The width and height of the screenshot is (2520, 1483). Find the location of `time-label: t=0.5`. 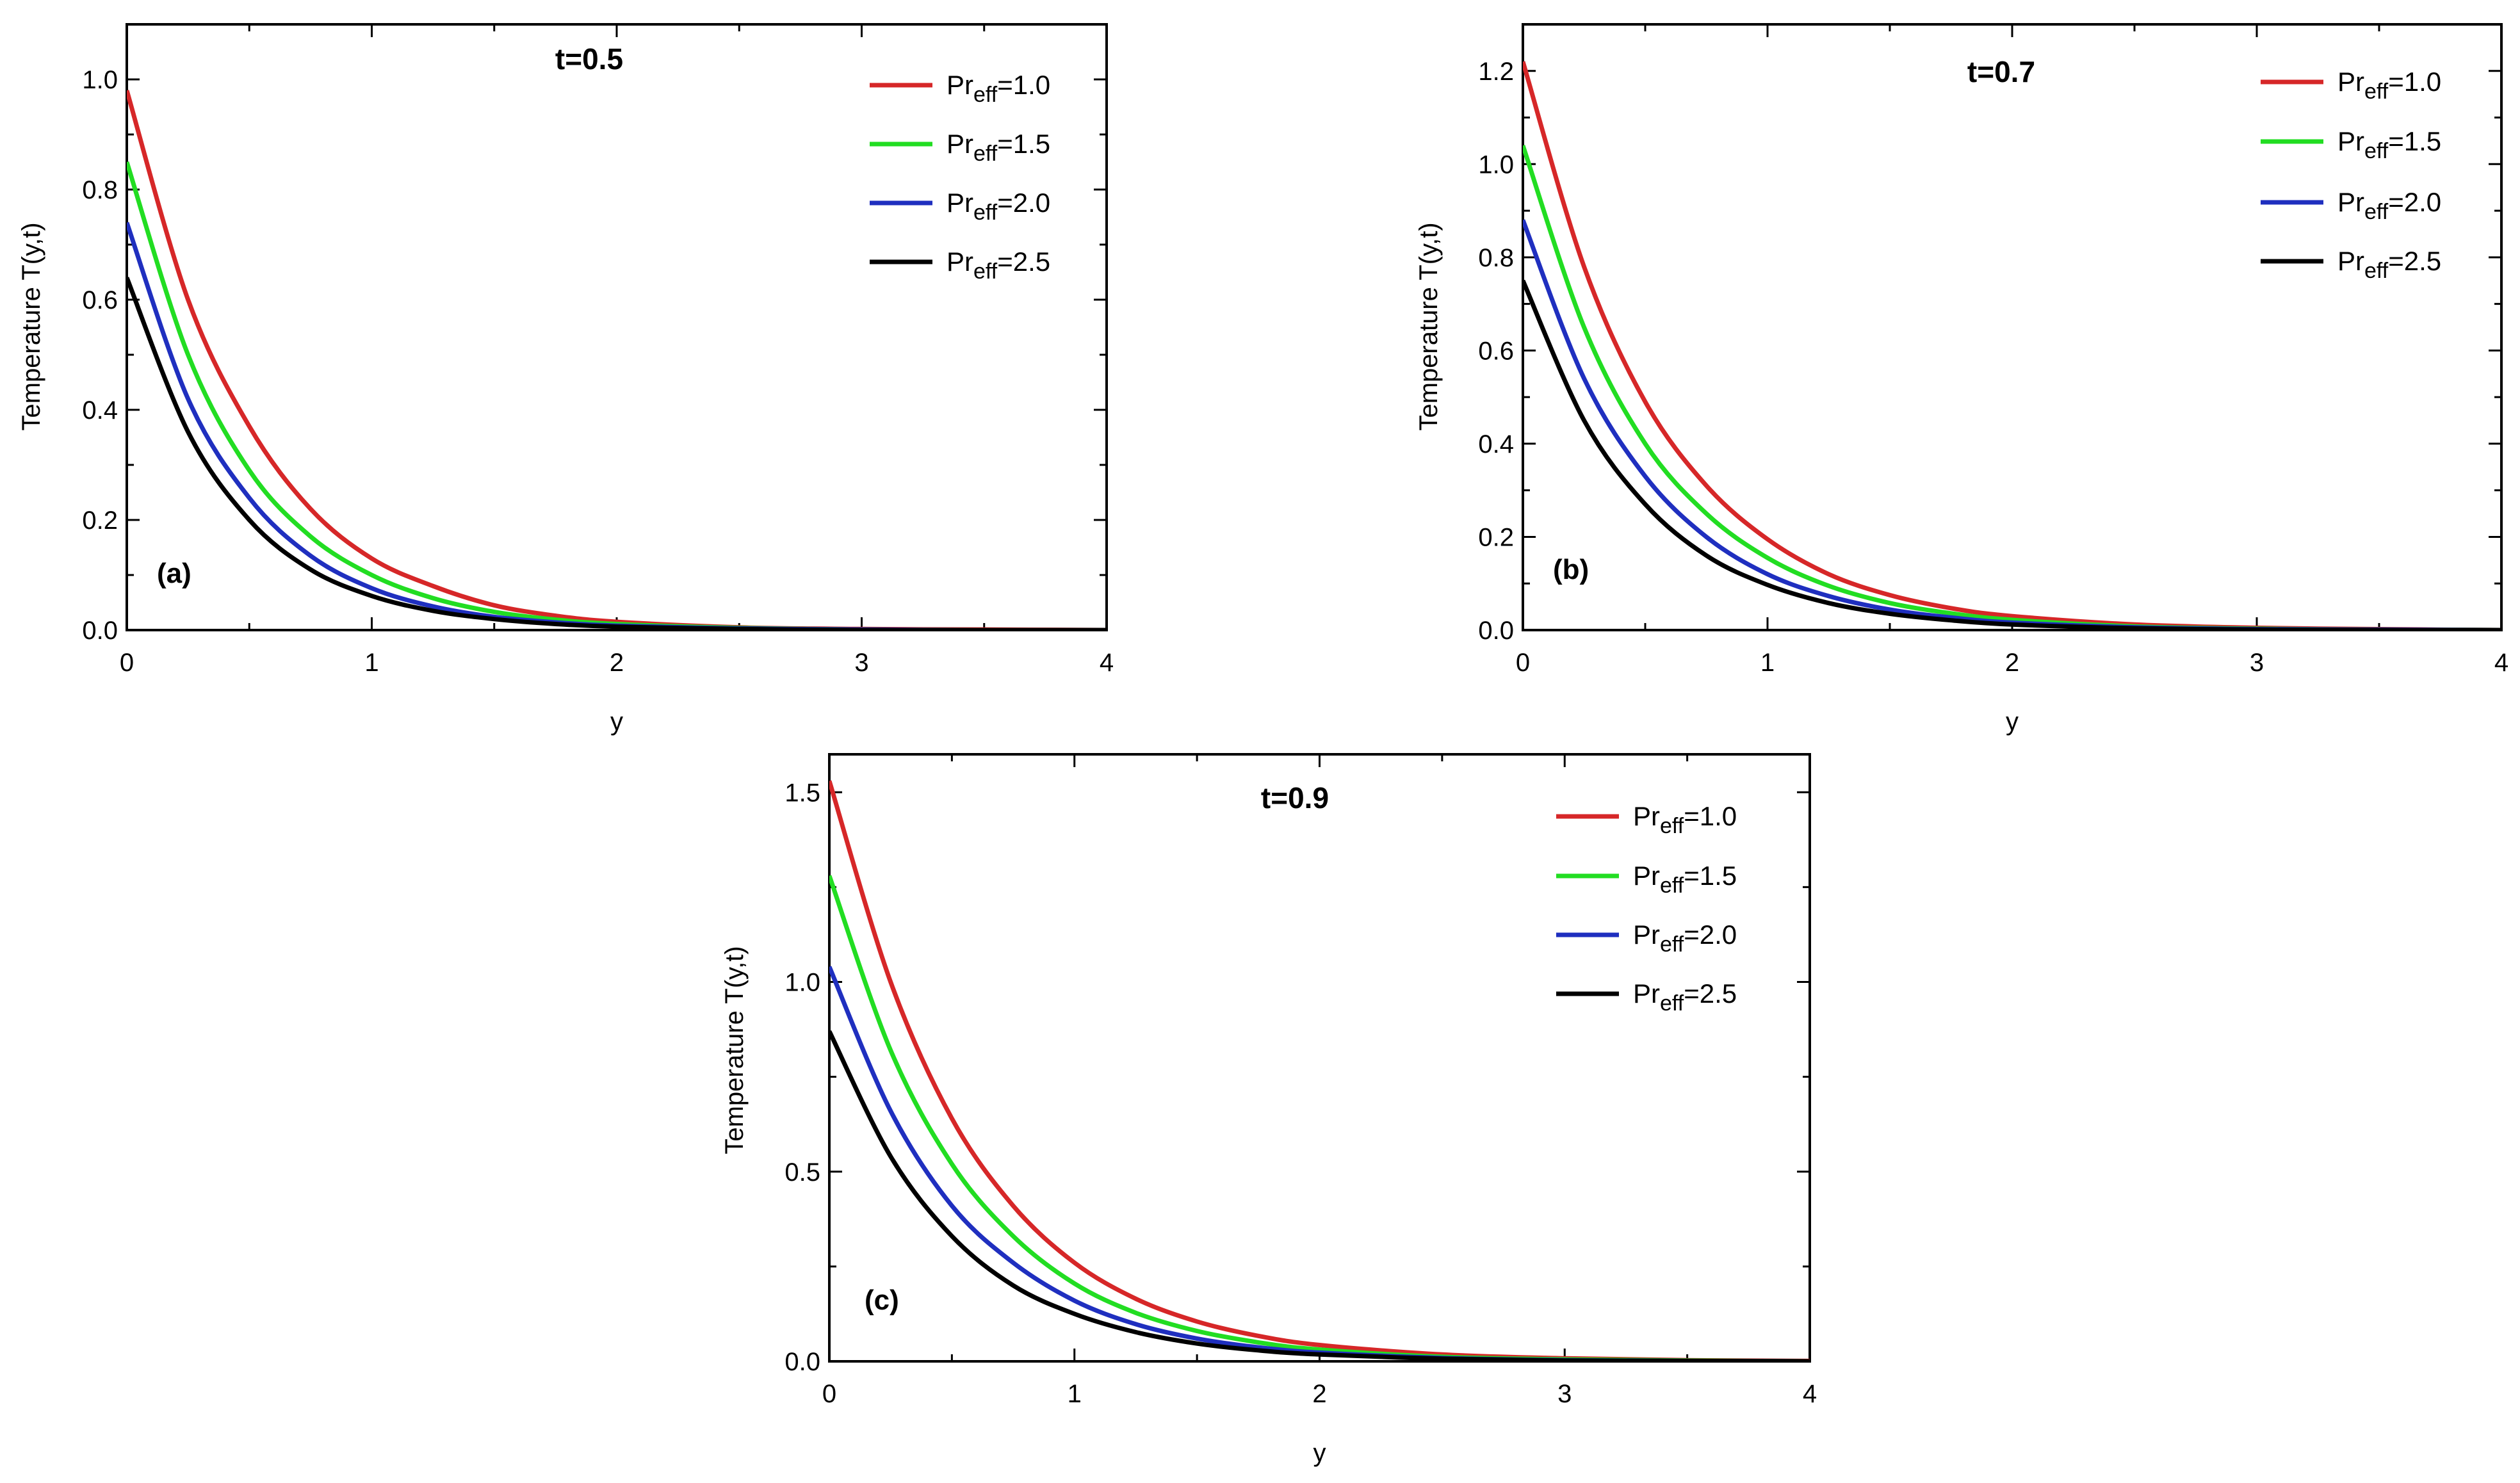

time-label: t=0.5 is located at coordinates (589, 59).